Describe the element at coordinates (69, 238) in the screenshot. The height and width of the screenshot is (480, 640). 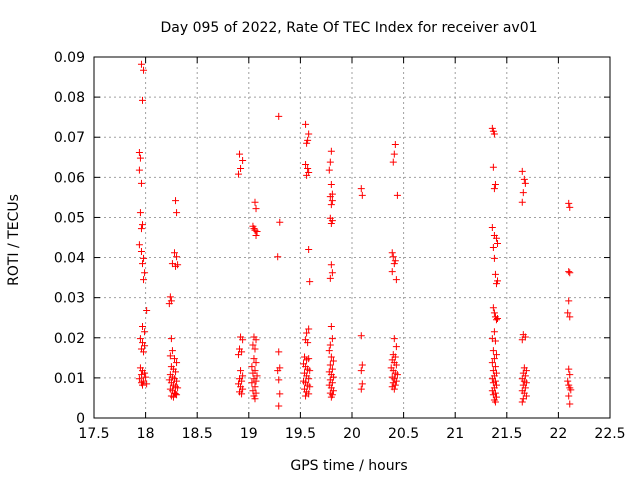
I see `y-tick-labels: 0 0.01 0.02 0.03 0.04 0.05 0.06 0.07 0.08 0.09` at that location.